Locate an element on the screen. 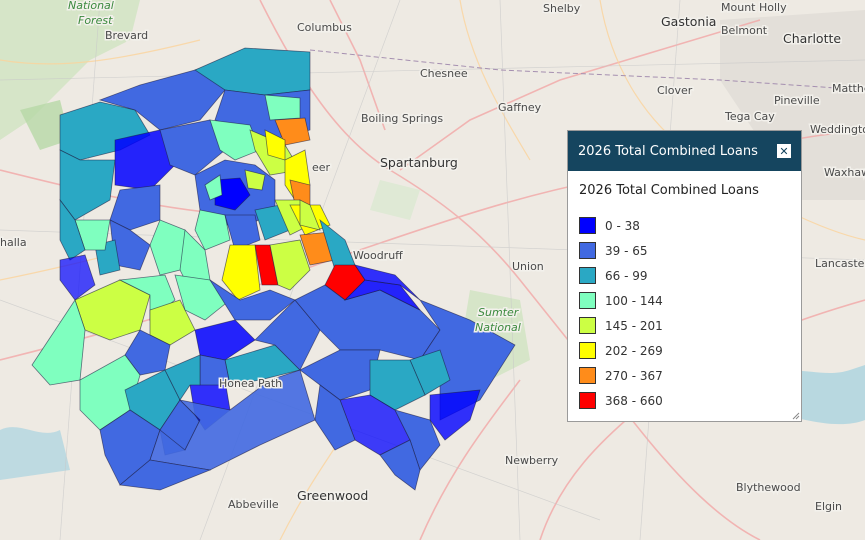 The width and height of the screenshot is (865, 540). svg-text: halla is located at coordinates (13, 242).